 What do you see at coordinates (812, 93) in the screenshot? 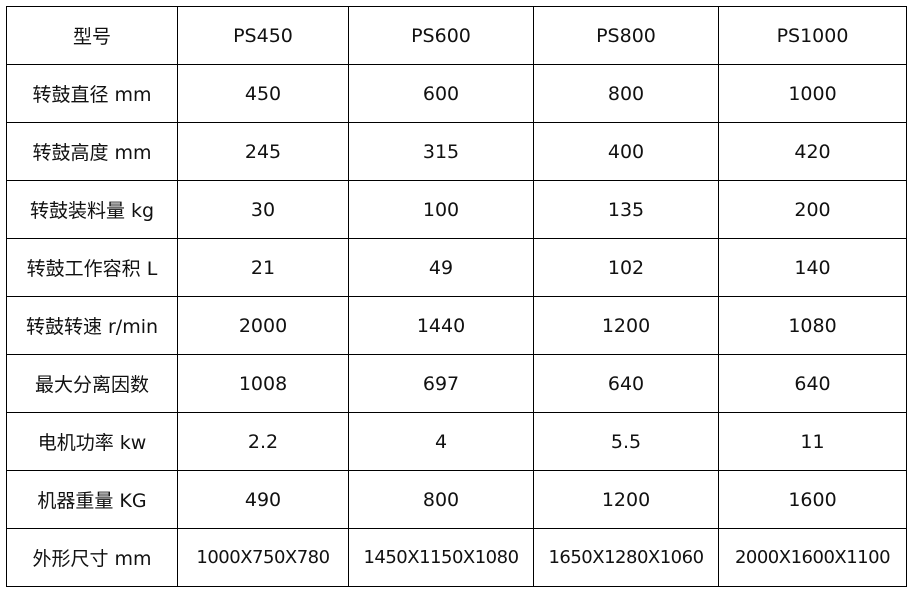
I see `table-cell: 1000` at bounding box center [812, 93].